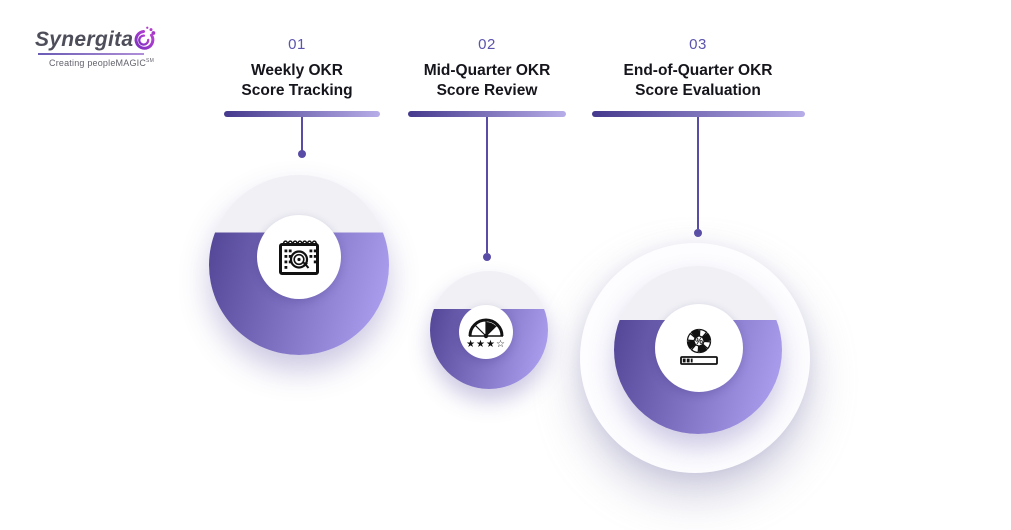  What do you see at coordinates (486, 328) in the screenshot?
I see `gauge-icon` at bounding box center [486, 328].